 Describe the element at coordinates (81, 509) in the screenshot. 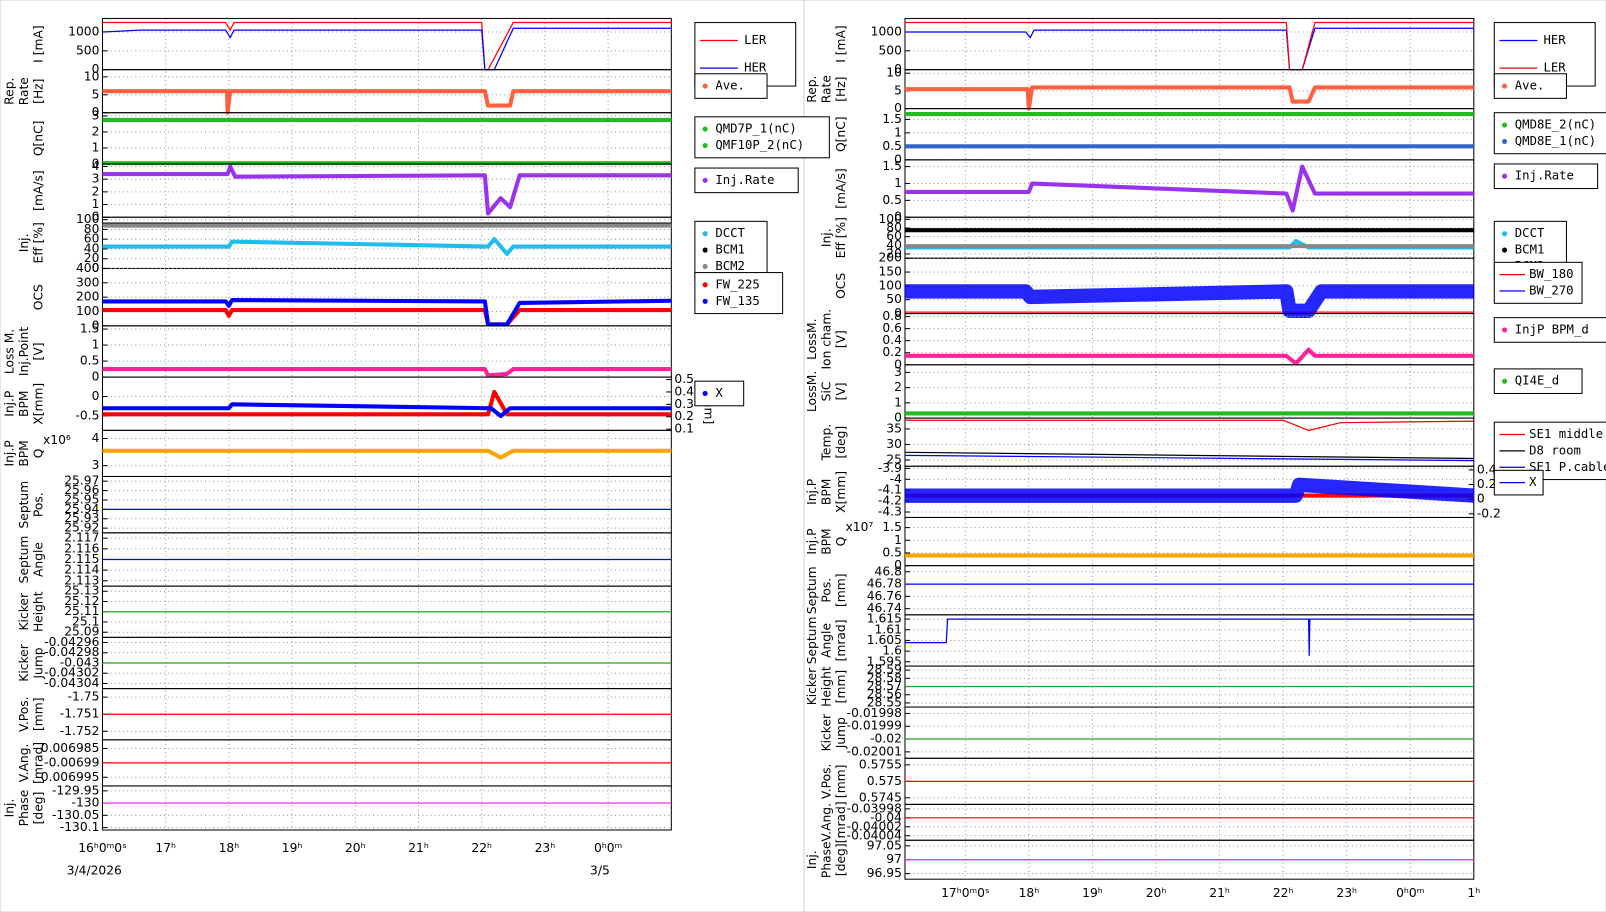

I see `y-tick-label: 25.94` at that location.